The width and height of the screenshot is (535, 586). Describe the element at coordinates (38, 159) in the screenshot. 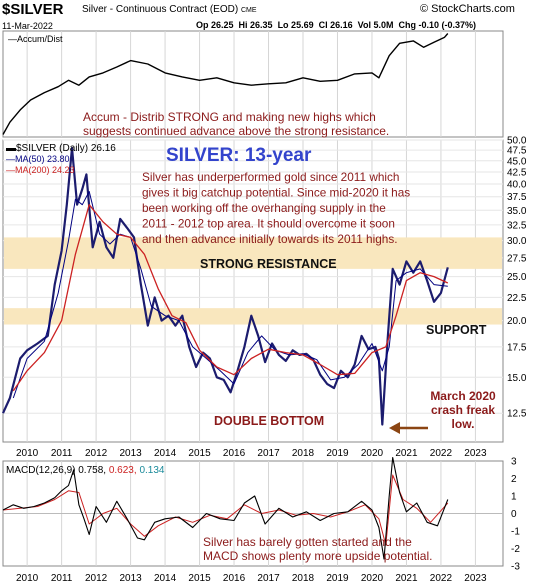

I see `legend-ma50: —MA(50) 23.80` at that location.